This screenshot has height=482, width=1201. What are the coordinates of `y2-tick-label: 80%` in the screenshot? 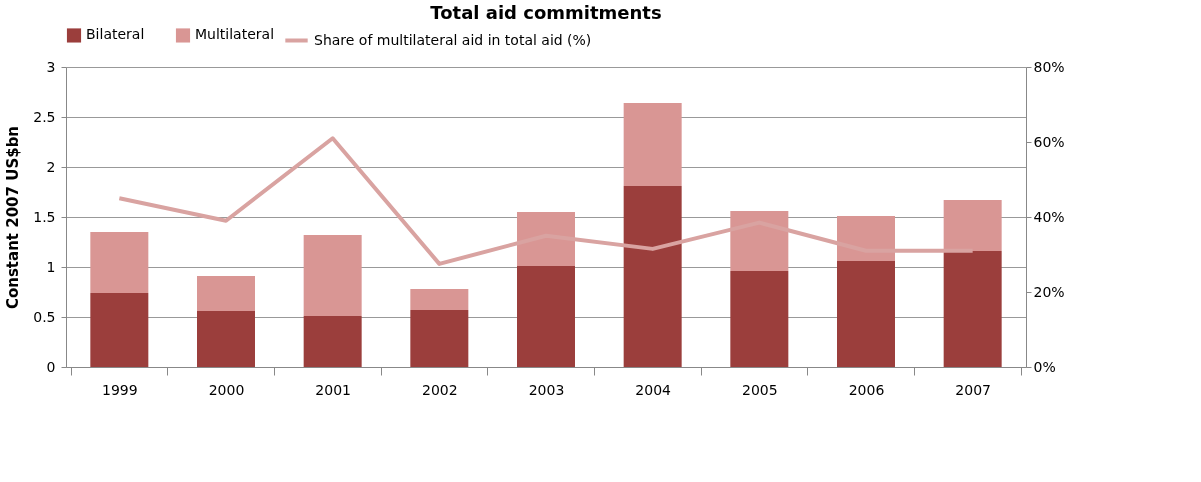 It's located at (1049, 66).